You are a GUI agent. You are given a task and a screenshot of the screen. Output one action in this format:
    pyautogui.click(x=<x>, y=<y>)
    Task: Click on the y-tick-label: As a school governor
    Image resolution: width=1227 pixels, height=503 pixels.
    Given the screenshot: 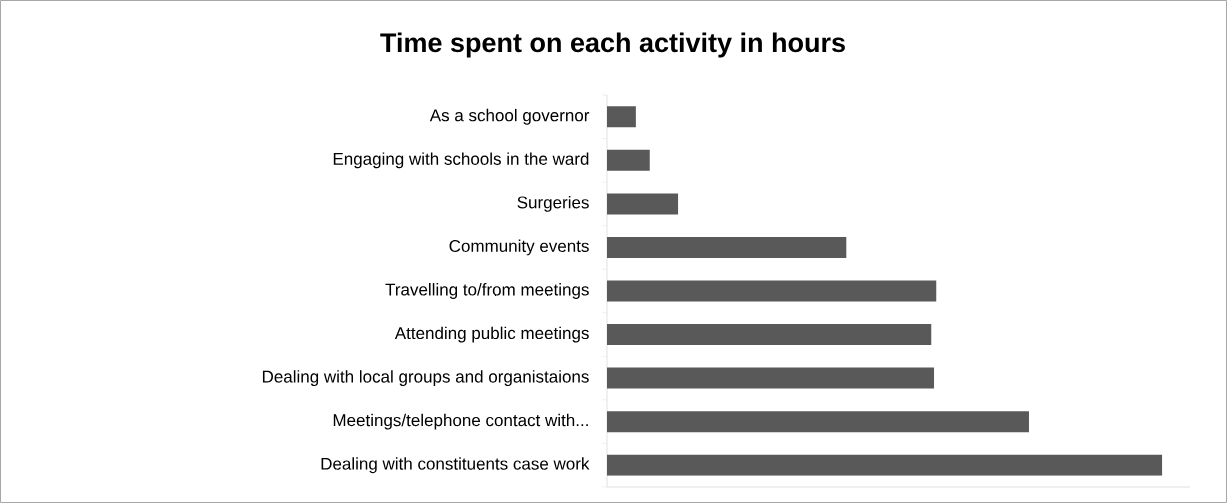 What is the action you would take?
    pyautogui.click(x=509, y=116)
    